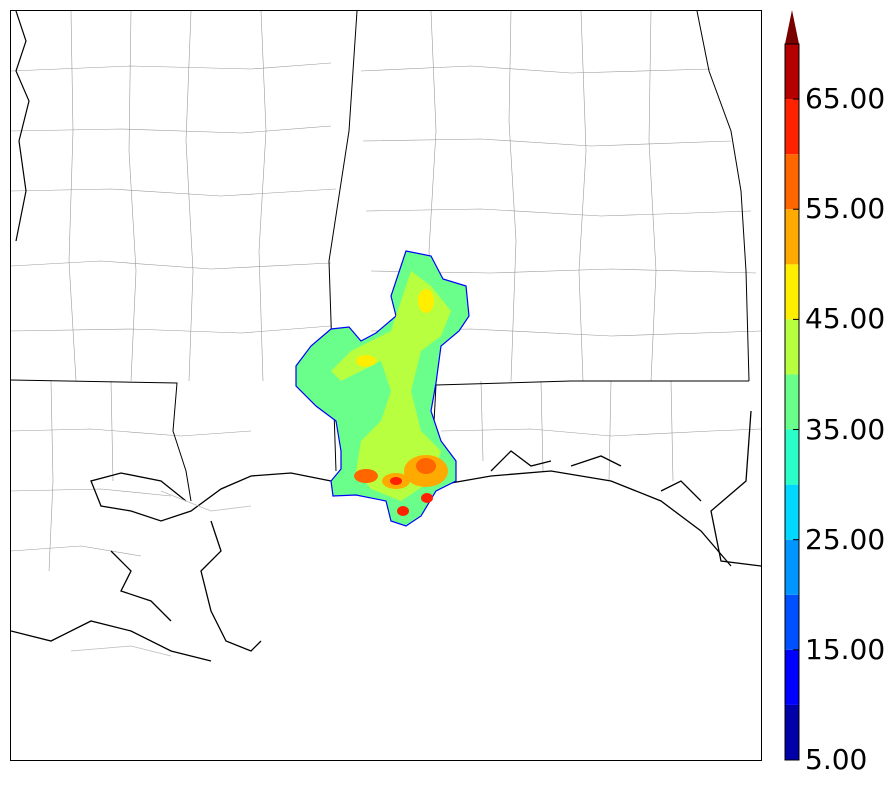  I want to click on colorbar-extend-arrow, so click(792, 27).